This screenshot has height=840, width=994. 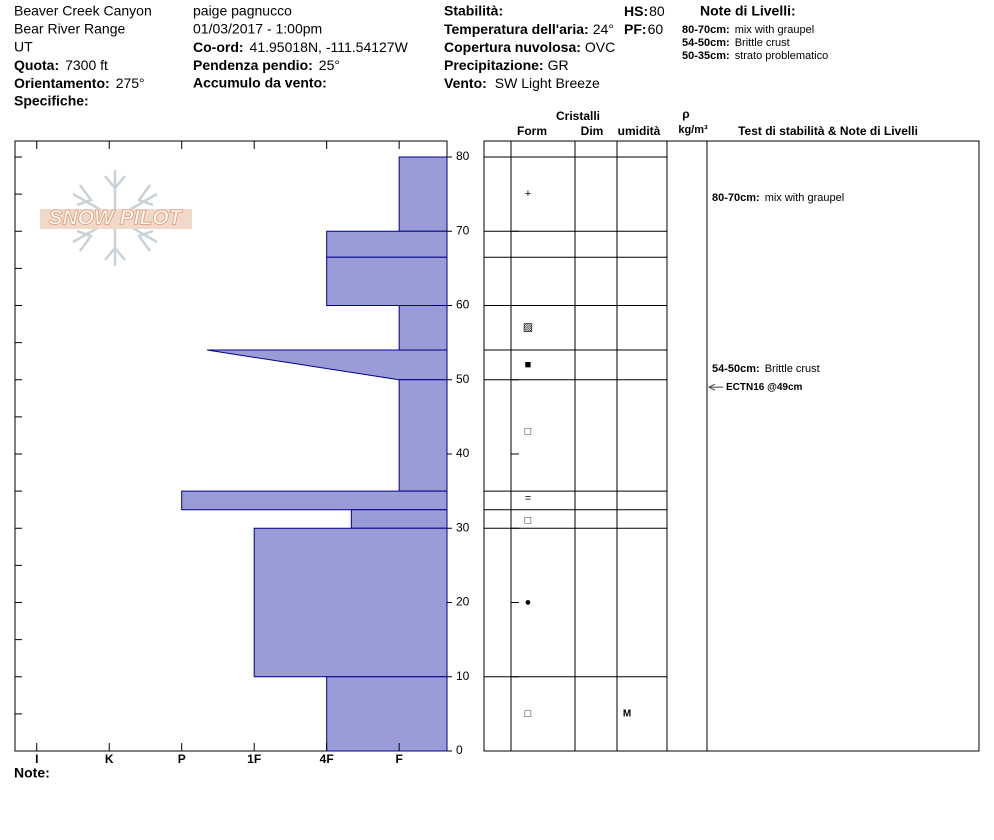 I want to click on field: HS:80, so click(x=644, y=11).